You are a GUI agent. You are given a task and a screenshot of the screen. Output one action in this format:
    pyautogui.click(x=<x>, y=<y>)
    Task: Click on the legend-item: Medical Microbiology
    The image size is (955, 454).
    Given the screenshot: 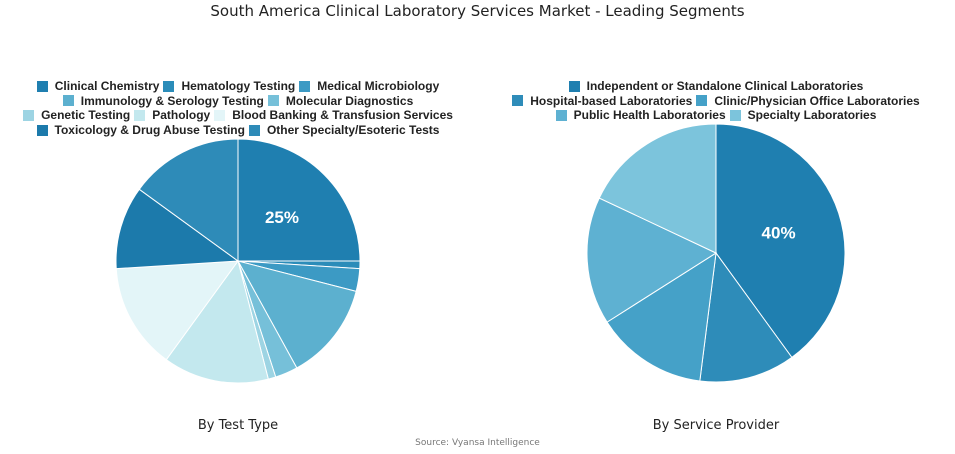 What is the action you would take?
    pyautogui.click(x=369, y=86)
    